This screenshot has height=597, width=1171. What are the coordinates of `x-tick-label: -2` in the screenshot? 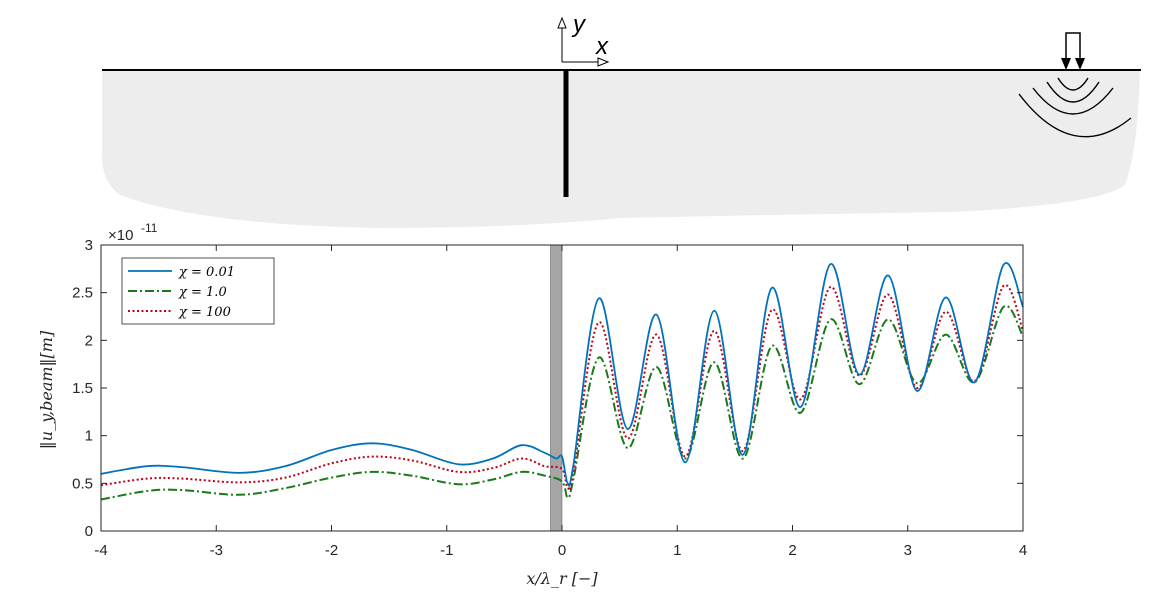 It's located at (331, 550).